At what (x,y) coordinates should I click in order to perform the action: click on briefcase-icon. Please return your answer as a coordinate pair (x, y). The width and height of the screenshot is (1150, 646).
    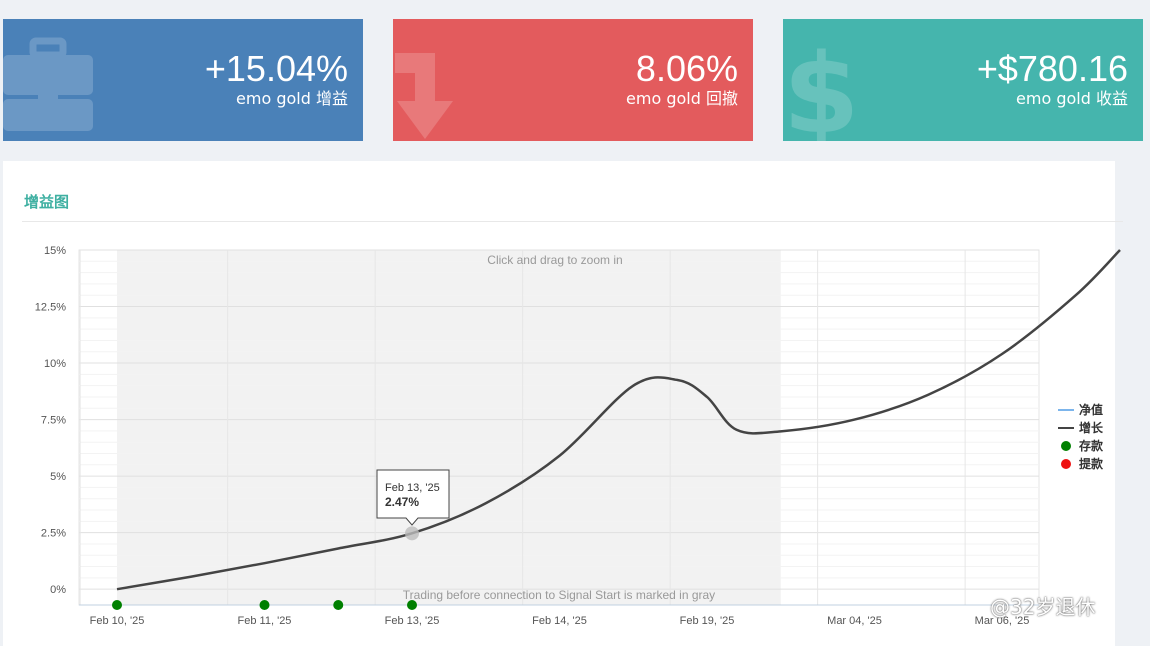
    Looking at the image, I should click on (48, 84).